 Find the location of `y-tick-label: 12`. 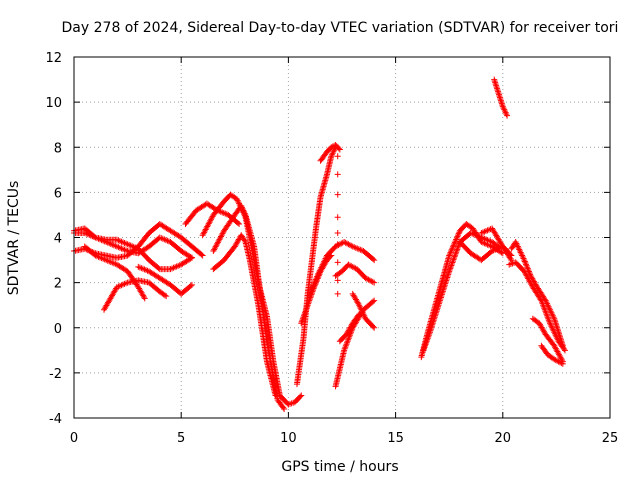

y-tick-label: 12 is located at coordinates (53, 58).